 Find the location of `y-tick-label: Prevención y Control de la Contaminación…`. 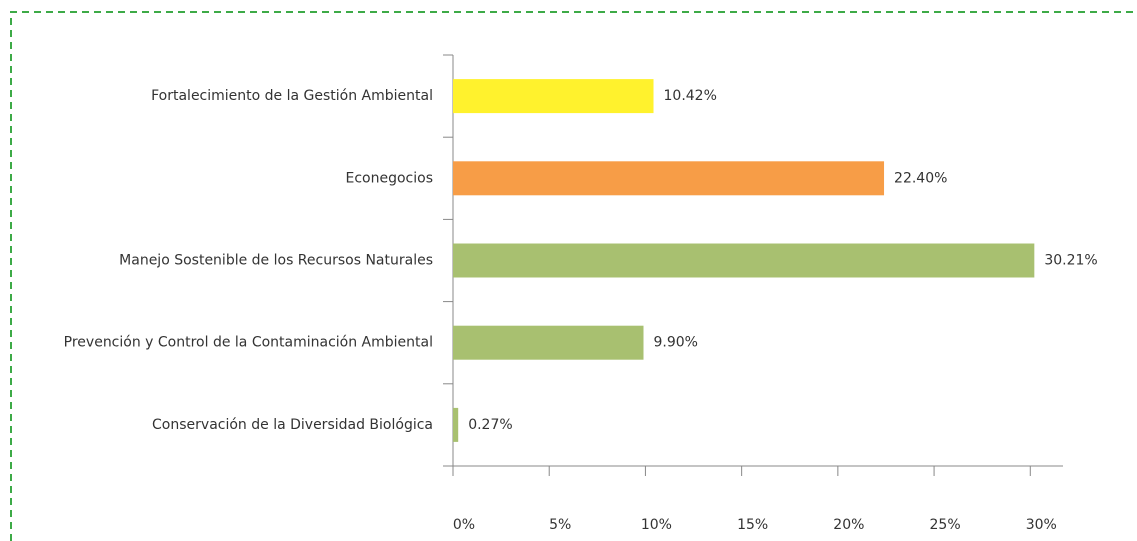

y-tick-label: Prevención y Control de la Contaminación… is located at coordinates (248, 343).